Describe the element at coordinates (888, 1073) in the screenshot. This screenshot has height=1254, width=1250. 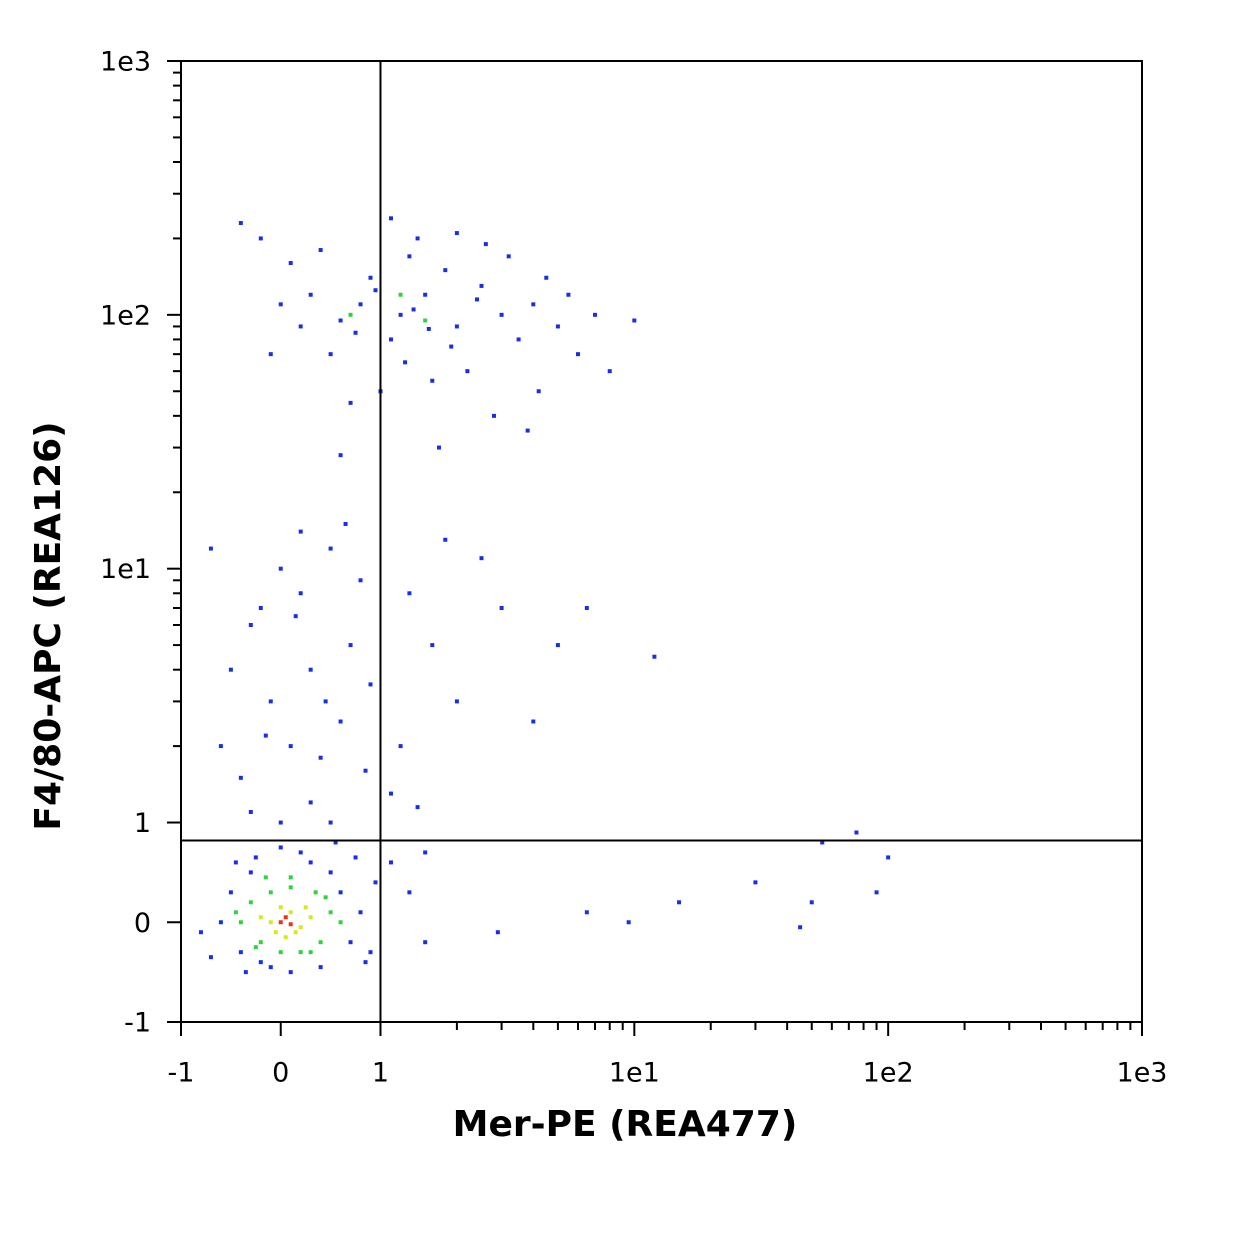
I see `x-tick-label: 1e2` at that location.